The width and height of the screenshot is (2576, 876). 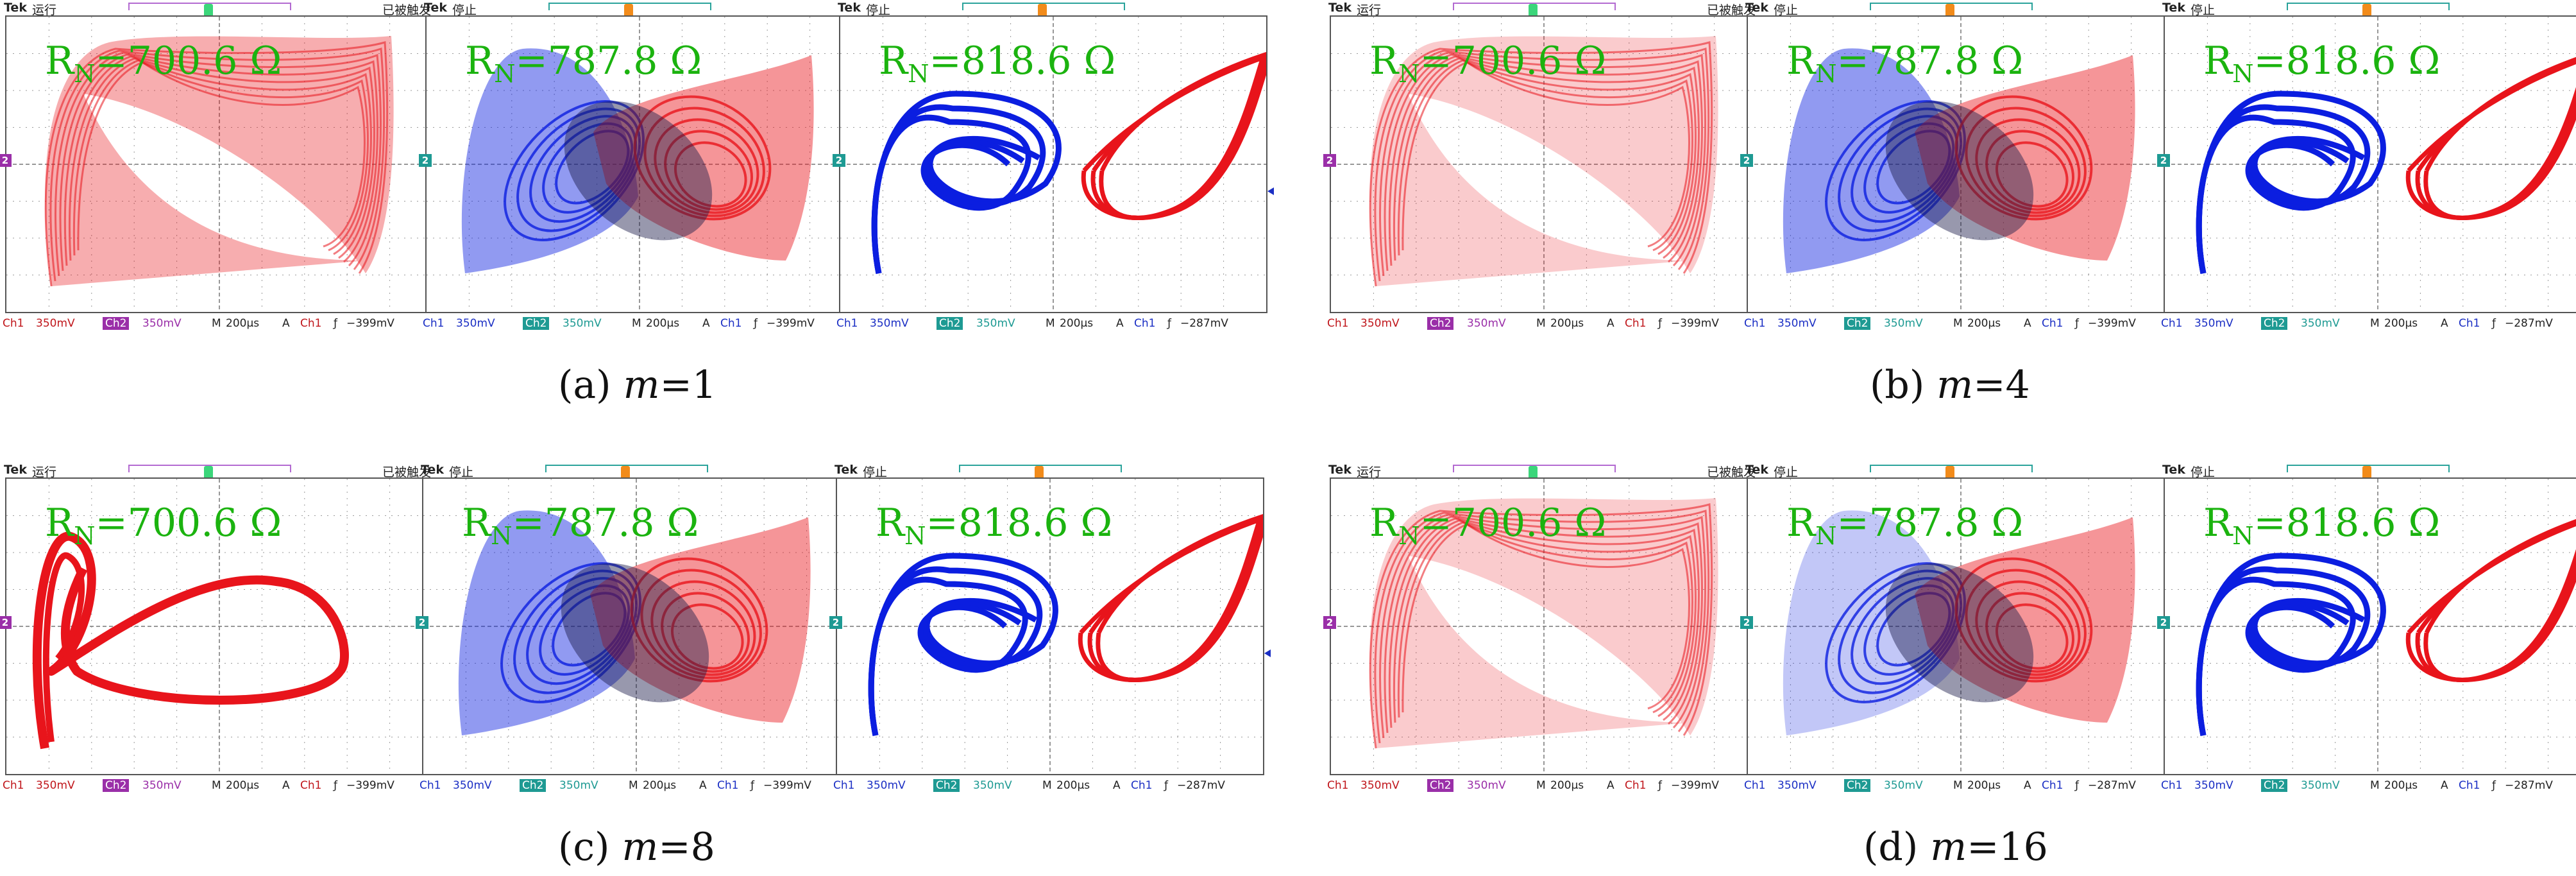 I want to click on trigger-level: −399mV, so click(x=1695, y=323).